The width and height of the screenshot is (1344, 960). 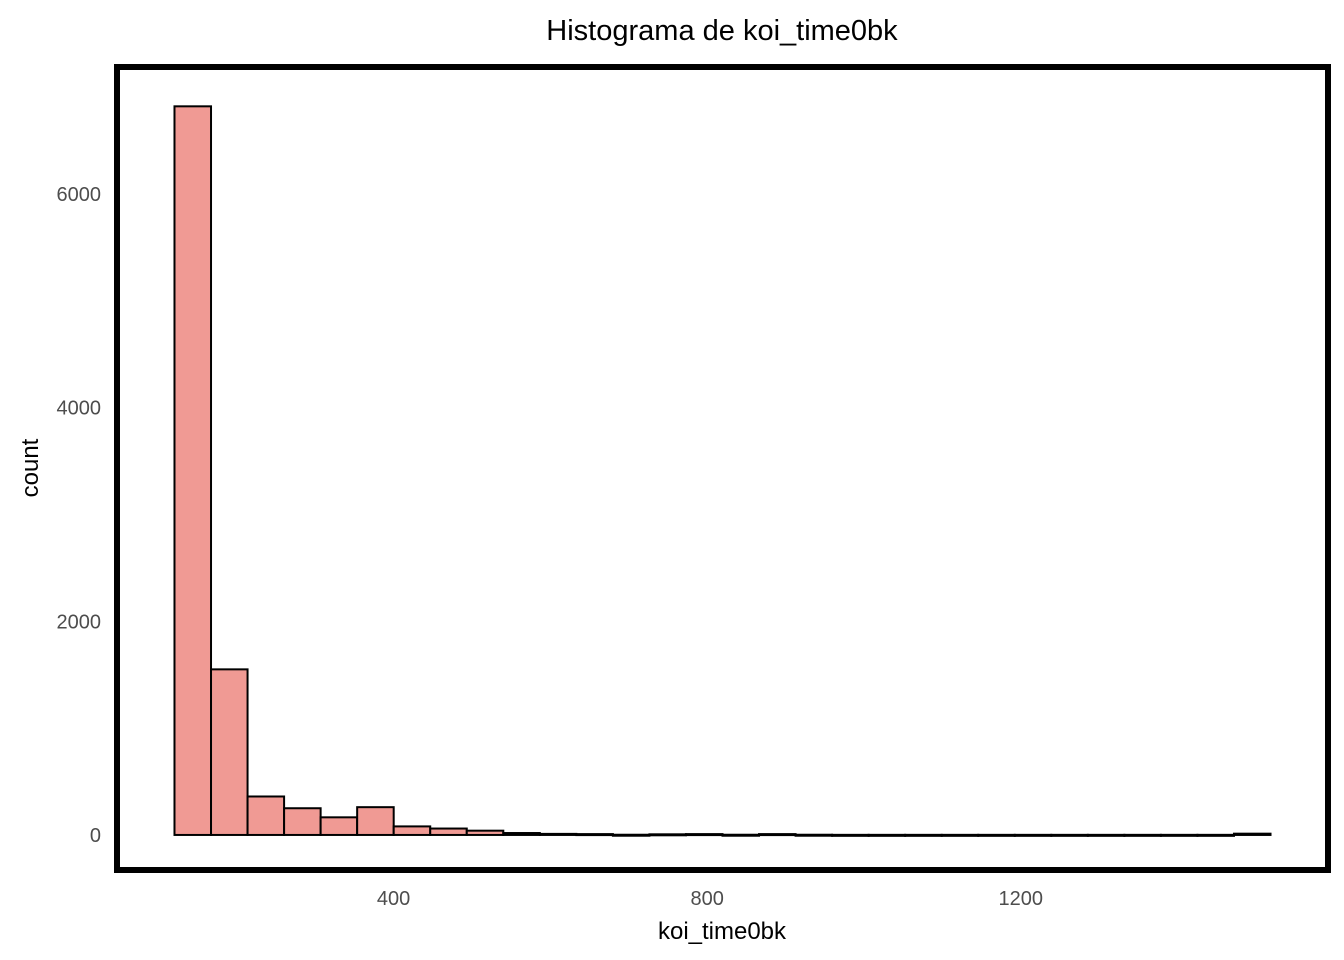 I want to click on x-axis-title: koi_time0bk, so click(x=722, y=931).